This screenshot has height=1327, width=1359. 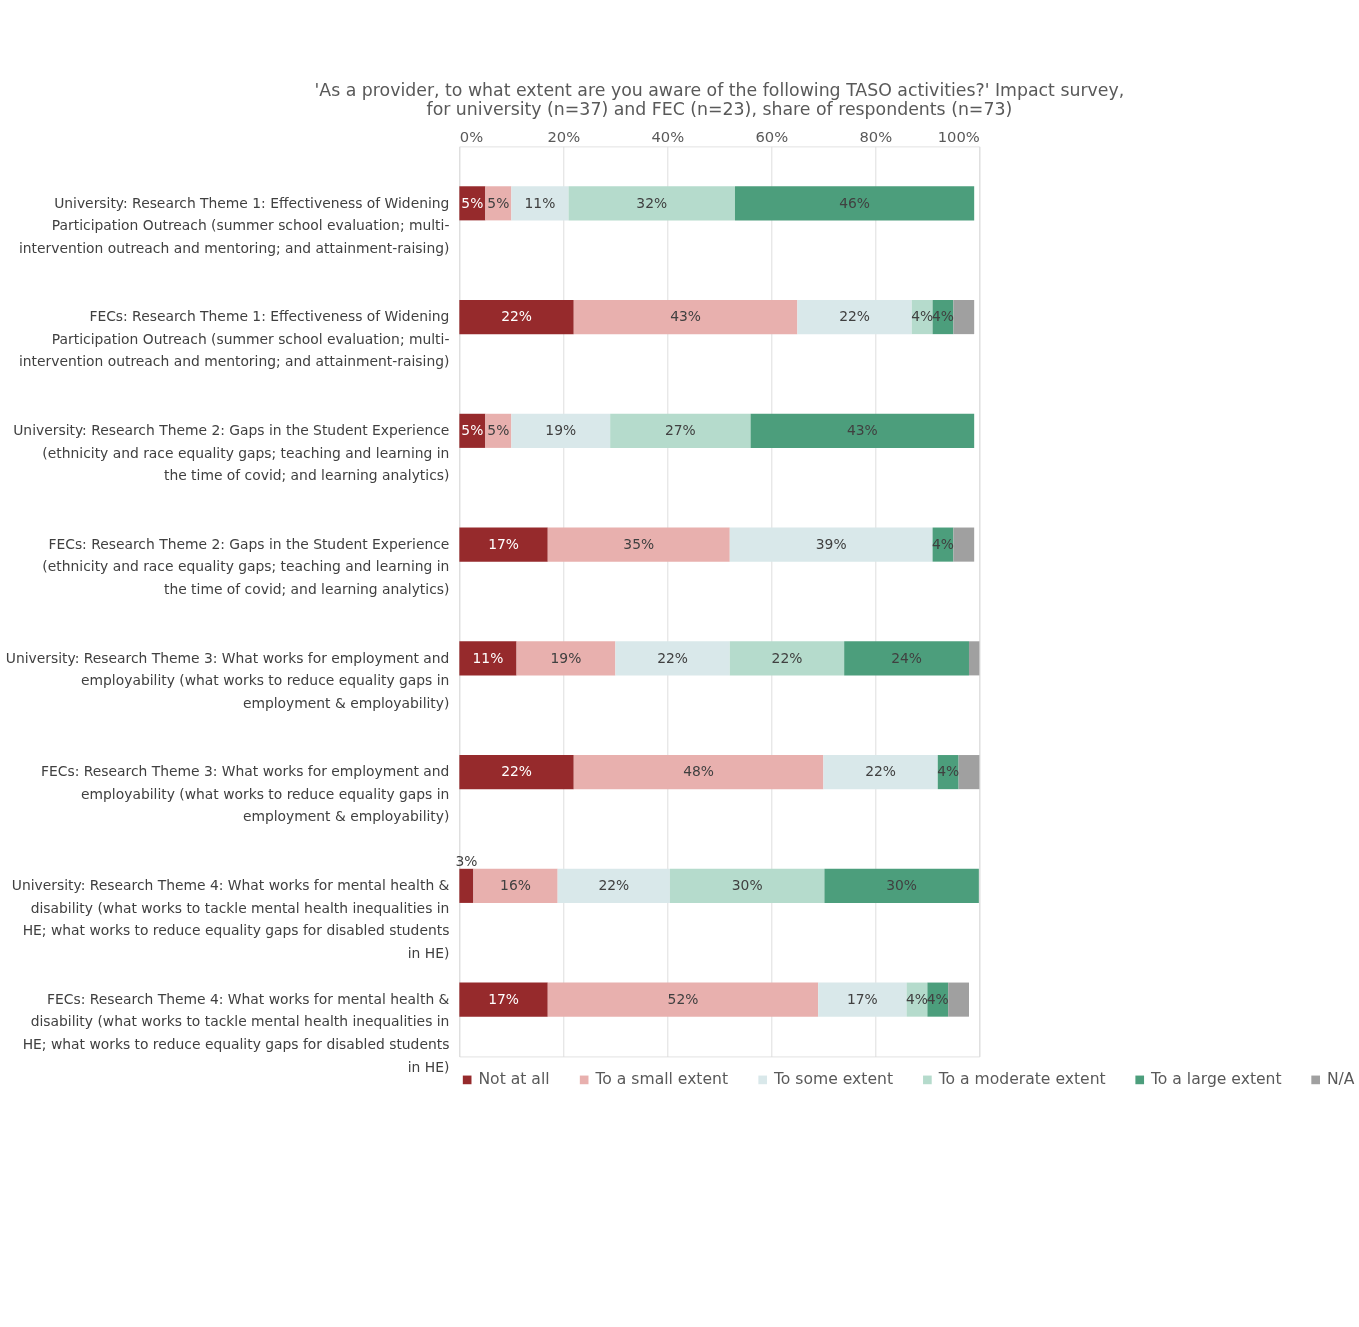 I want to click on x-tick-label: 0%, so click(x=471, y=136).